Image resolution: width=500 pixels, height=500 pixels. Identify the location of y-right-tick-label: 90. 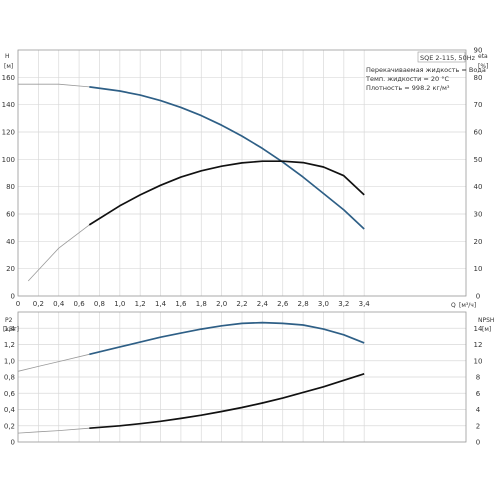
(478, 51).